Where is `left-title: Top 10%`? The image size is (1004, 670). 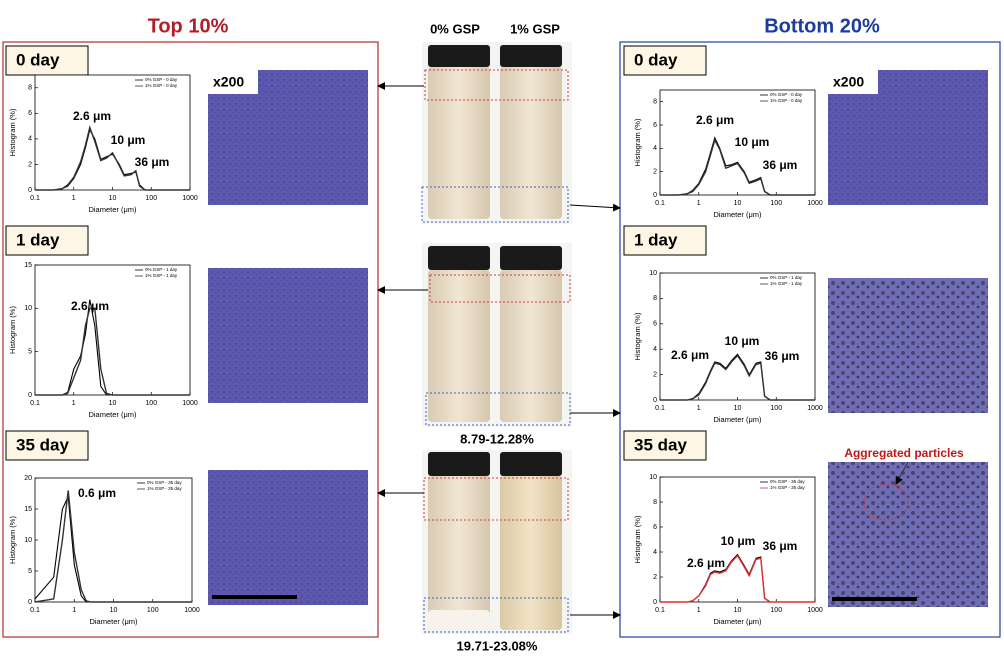 left-title: Top 10% is located at coordinates (188, 26).